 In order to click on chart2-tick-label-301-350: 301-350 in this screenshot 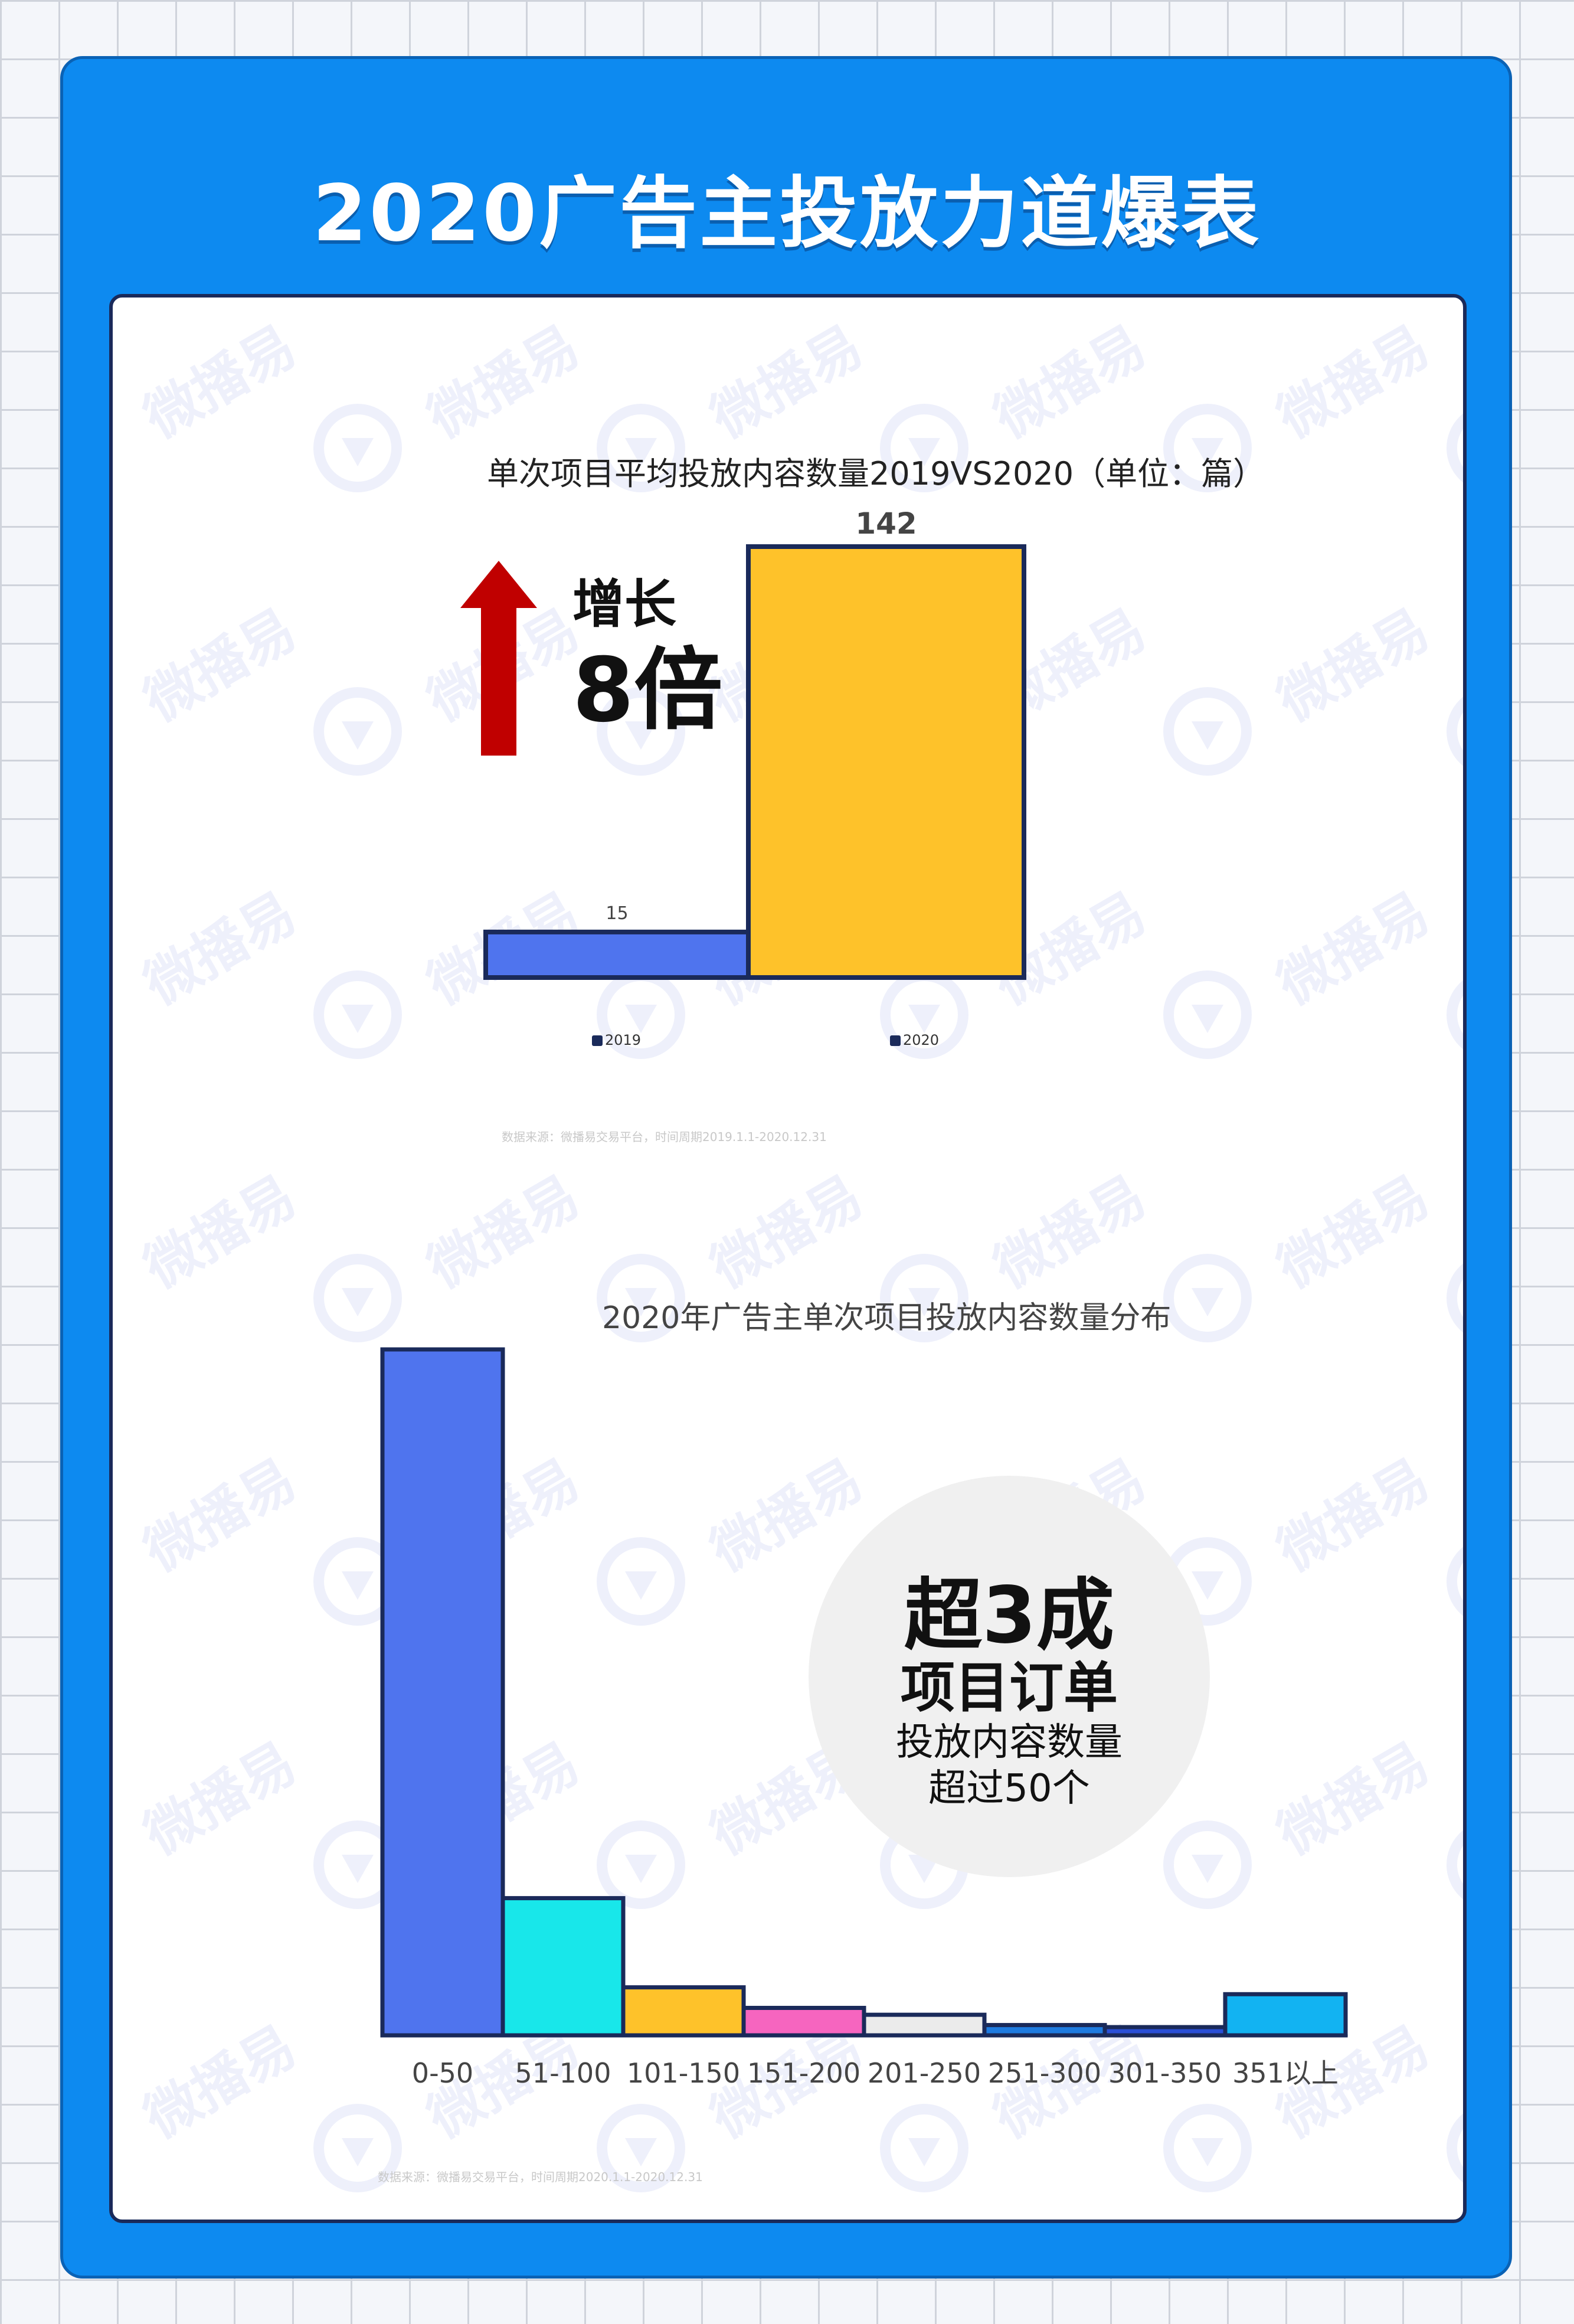, I will do `click(1165, 2073)`.